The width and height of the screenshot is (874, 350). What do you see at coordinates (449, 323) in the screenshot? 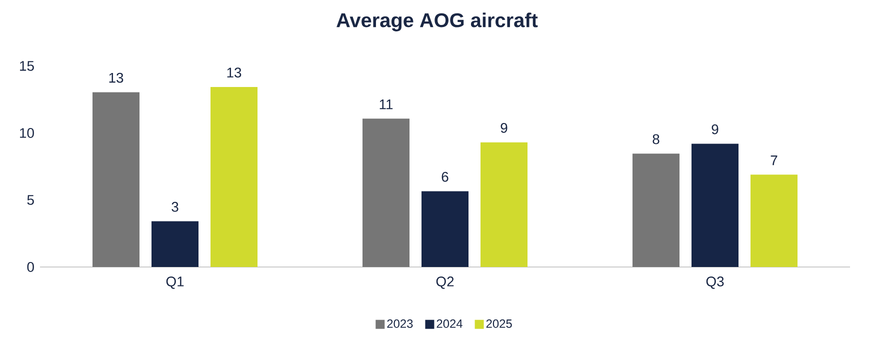
I see `legend-label: 2024` at bounding box center [449, 323].